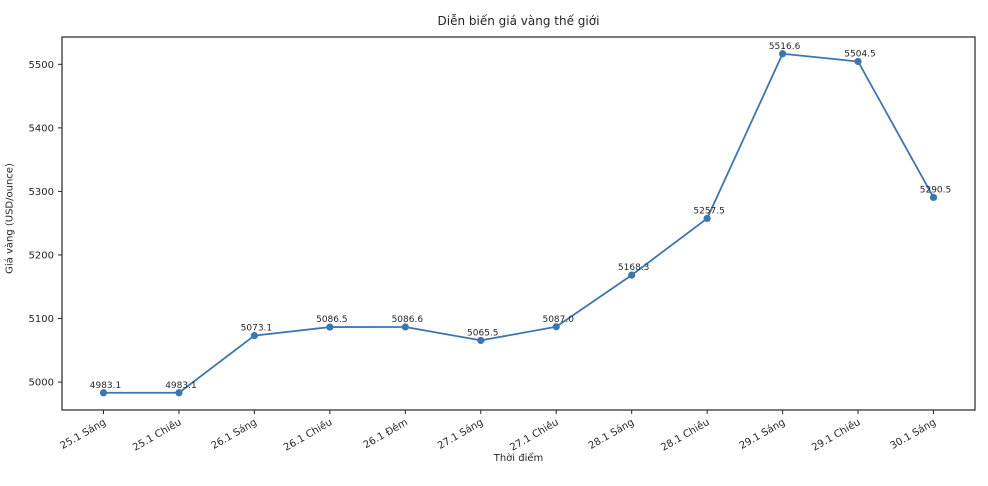  What do you see at coordinates (332, 320) in the screenshot?
I see `data-point-label: 5086.5` at bounding box center [332, 320].